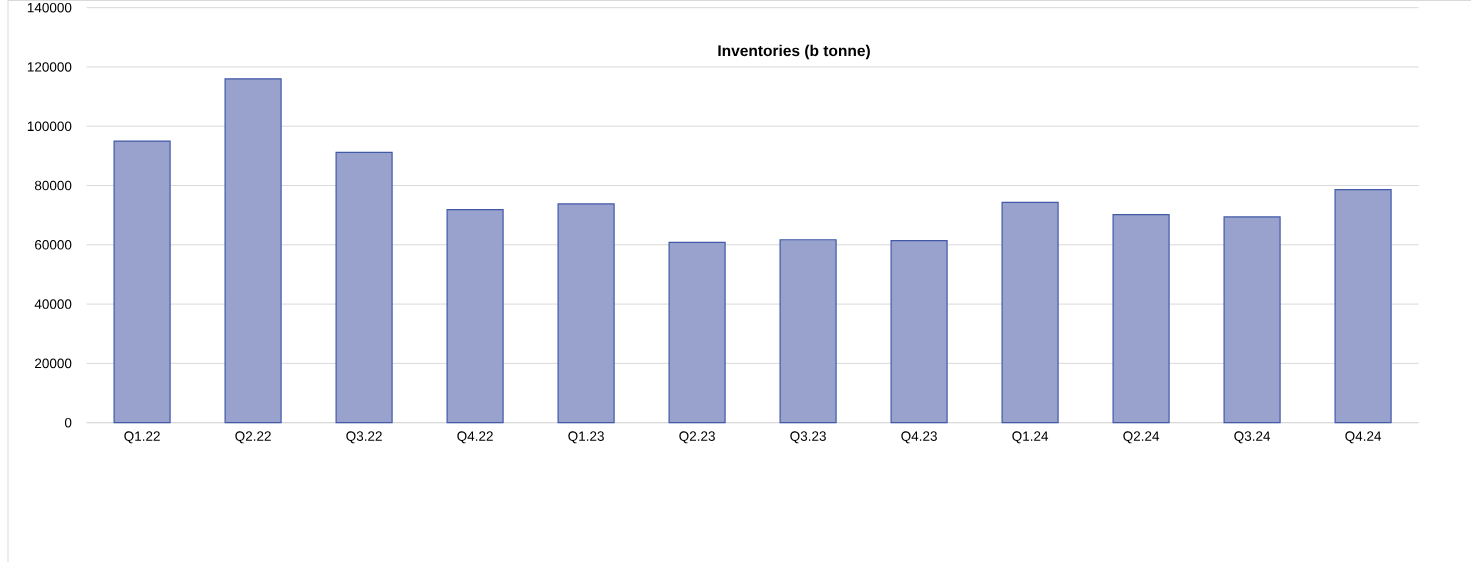 This screenshot has width=1471, height=562. I want to click on x-tick-label: Q2.23, so click(697, 437).